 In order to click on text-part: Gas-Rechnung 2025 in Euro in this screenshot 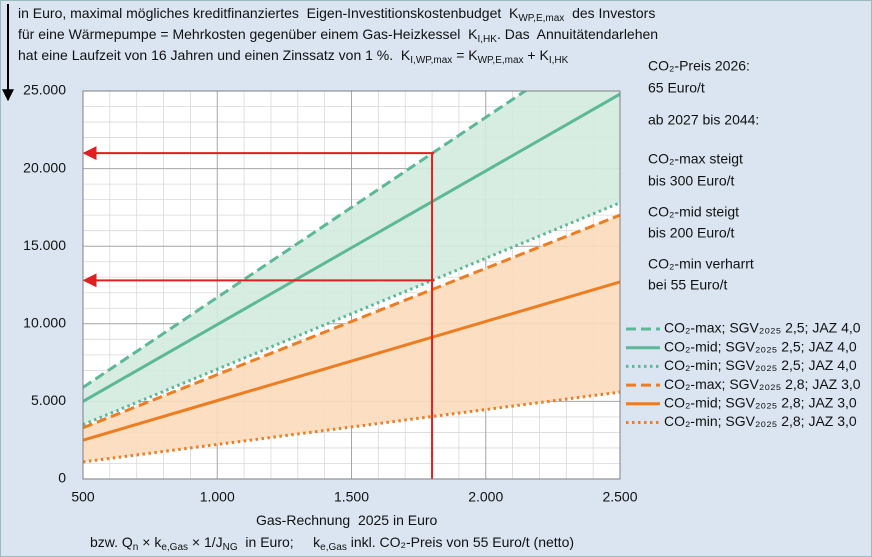, I will do `click(347, 520)`.